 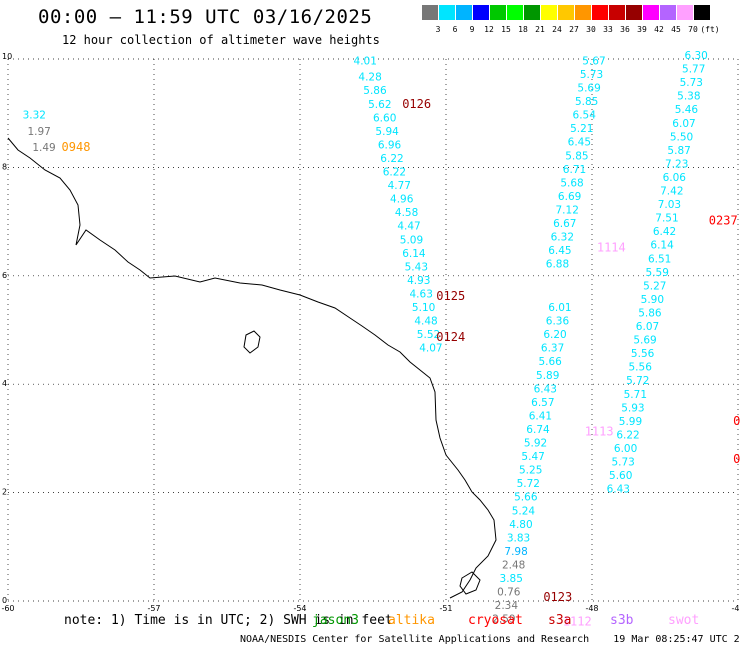 What do you see at coordinates (657, 273) in the screenshot?
I see `wave-height-value: 5.59` at bounding box center [657, 273].